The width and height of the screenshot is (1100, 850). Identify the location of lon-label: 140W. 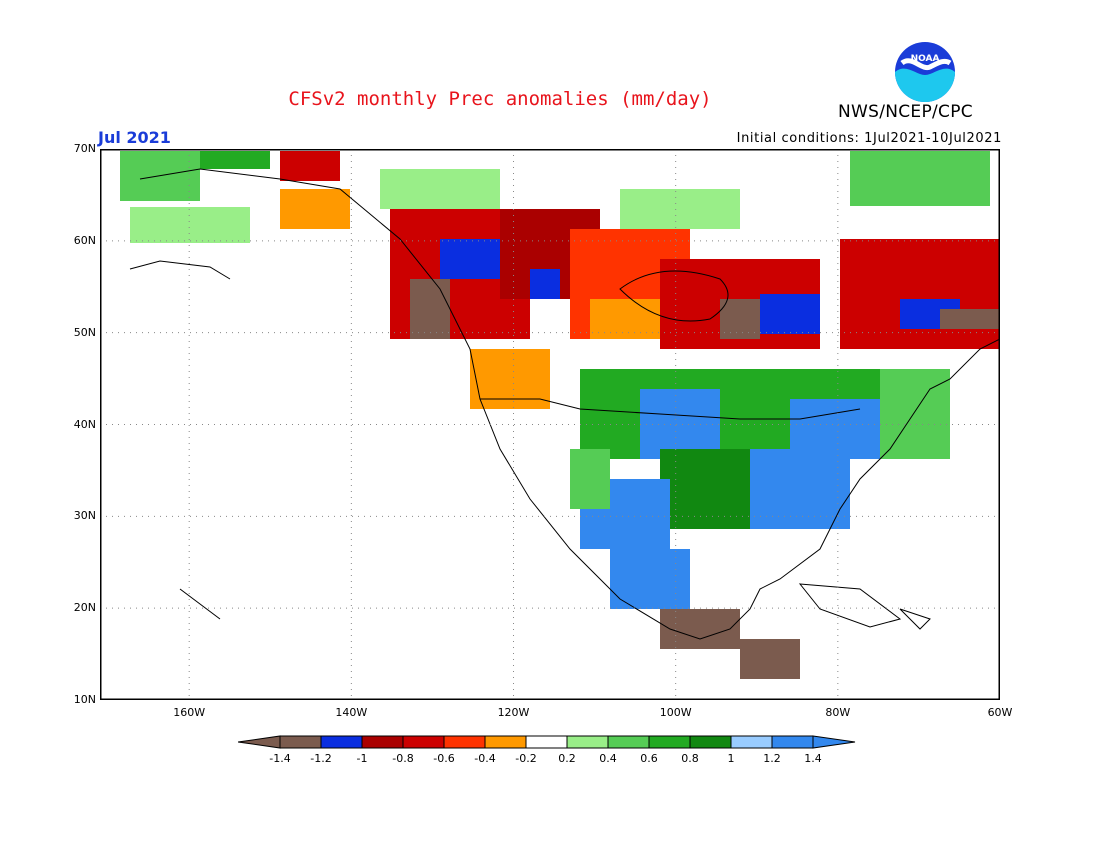
(351, 712).